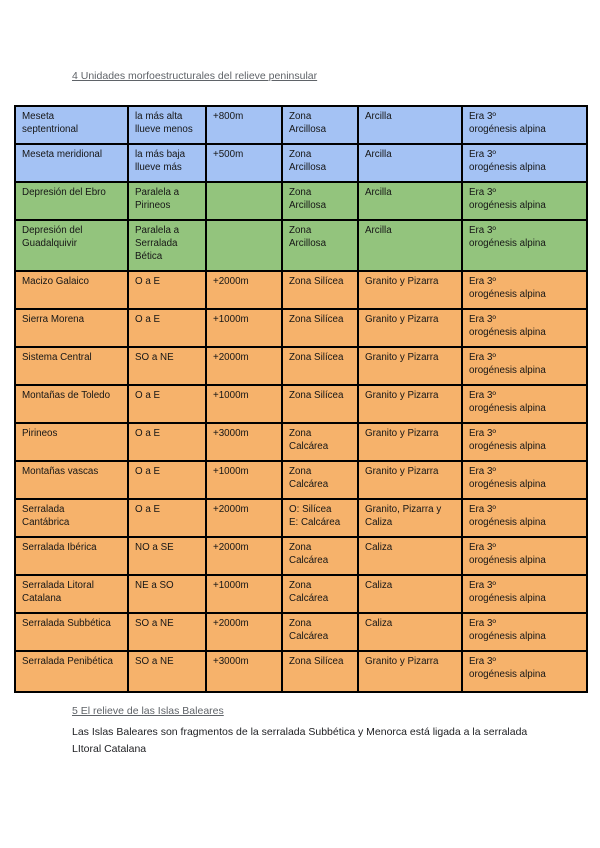 Image resolution: width=600 pixels, height=848 pixels. Describe the element at coordinates (148, 711) in the screenshot. I see `section-5-heading: 5 El relieve de las Islas Baleares` at that location.